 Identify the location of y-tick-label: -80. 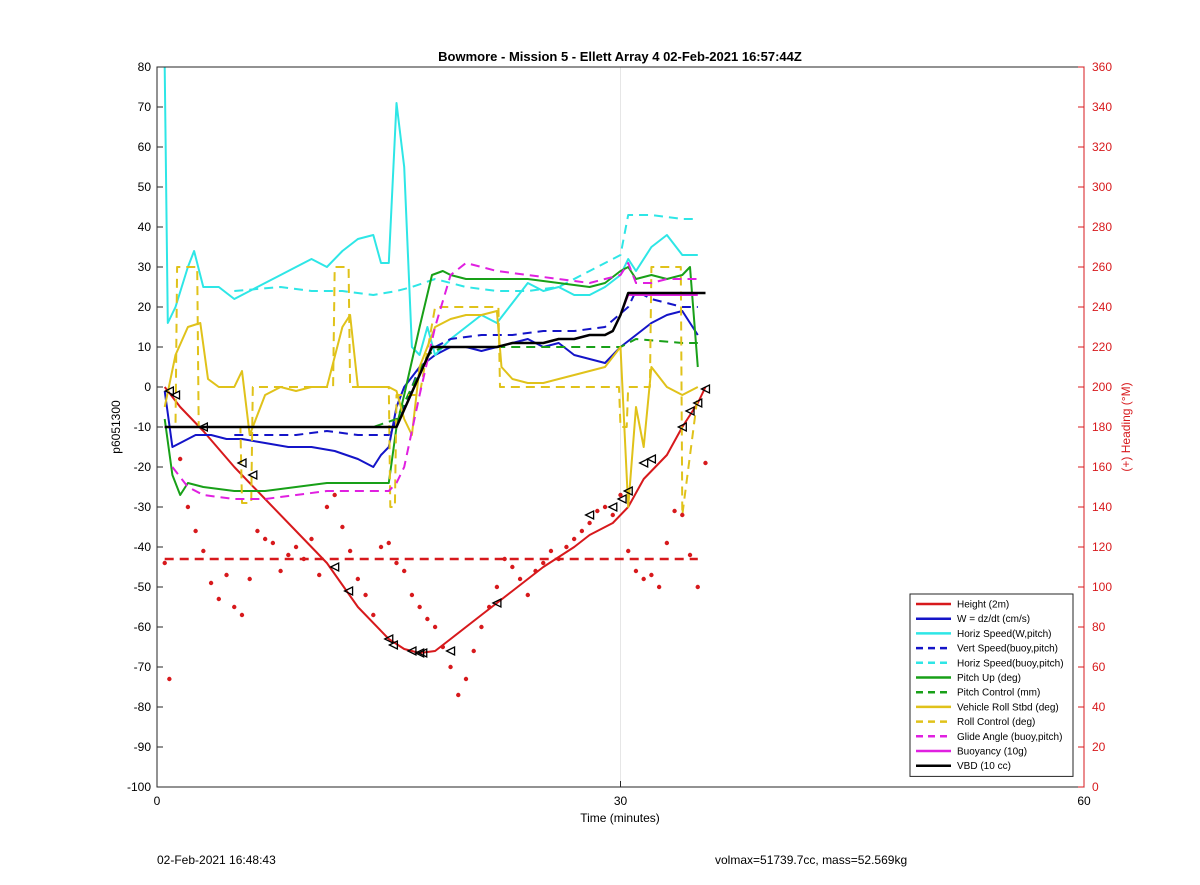
(143, 707).